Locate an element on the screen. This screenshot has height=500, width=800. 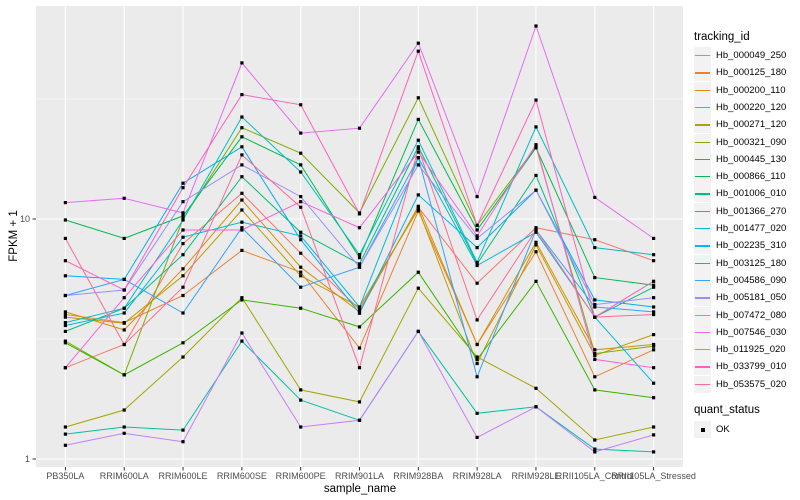
x-tick-label: RRIM600LA is located at coordinates (124, 476).